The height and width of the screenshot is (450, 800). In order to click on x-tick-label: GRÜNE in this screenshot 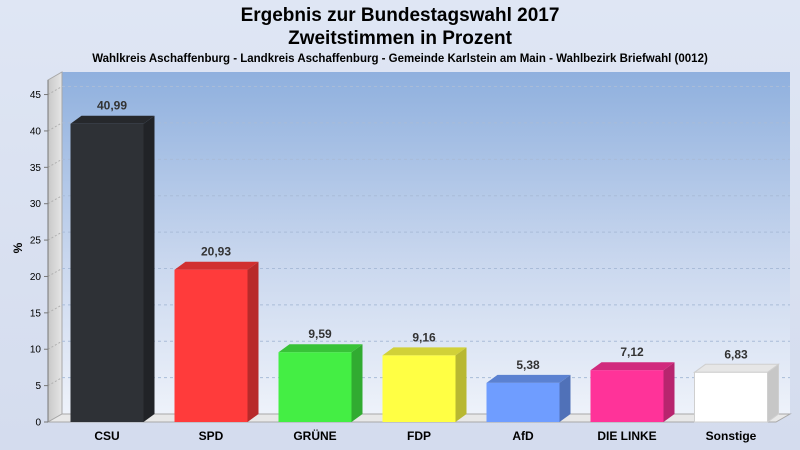, I will do `click(314, 435)`.